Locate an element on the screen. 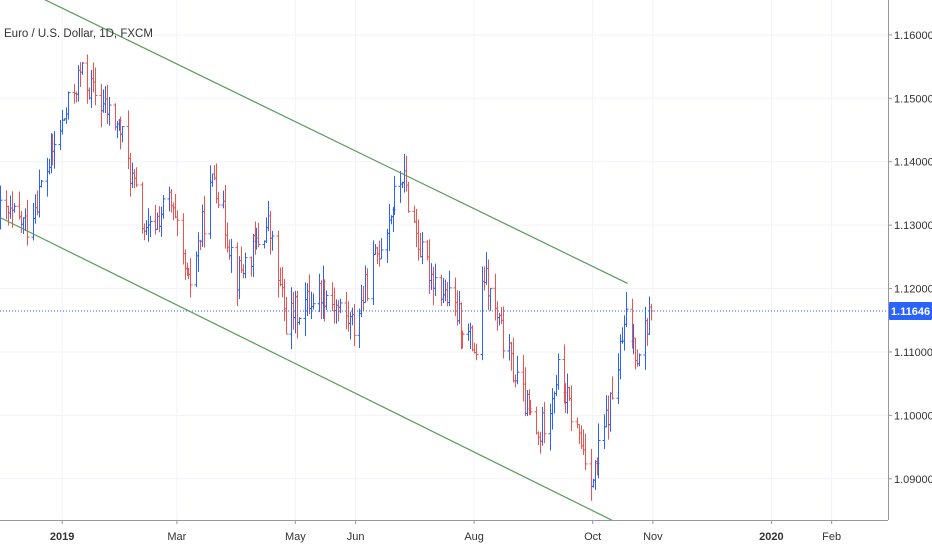  x-tick-label: 2020 is located at coordinates (771, 537).